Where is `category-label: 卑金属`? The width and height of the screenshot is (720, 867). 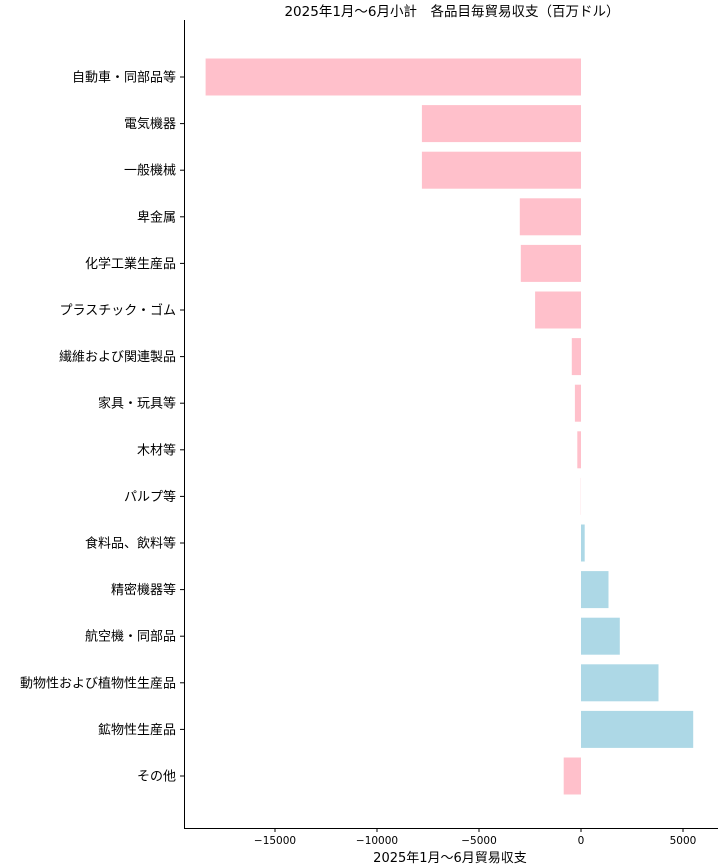 category-label: 卑金属 is located at coordinates (156, 217).